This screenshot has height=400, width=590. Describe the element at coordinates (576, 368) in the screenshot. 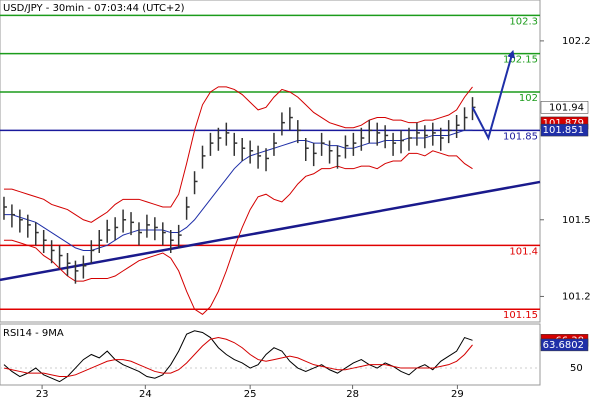

I see `rsi-tick-label: 50` at that location.